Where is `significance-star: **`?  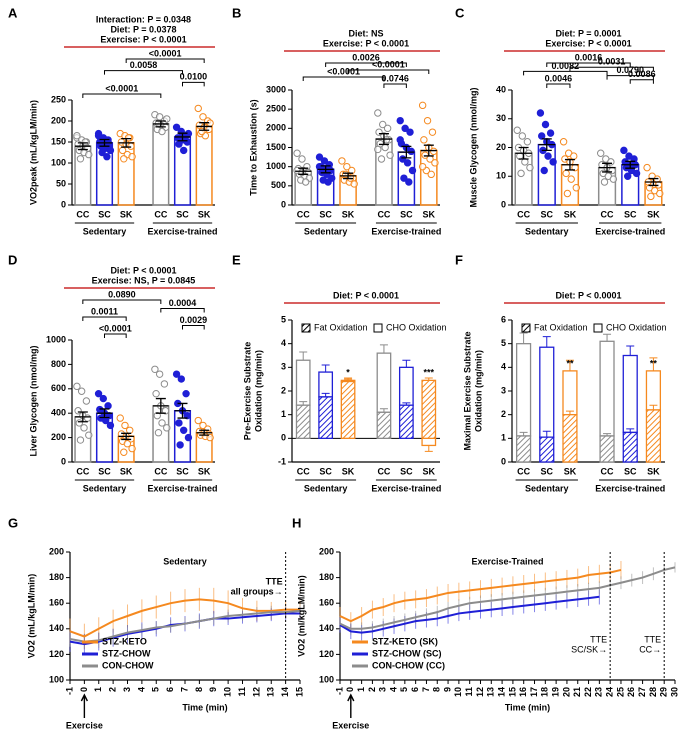 significance-star: ** is located at coordinates (654, 363).